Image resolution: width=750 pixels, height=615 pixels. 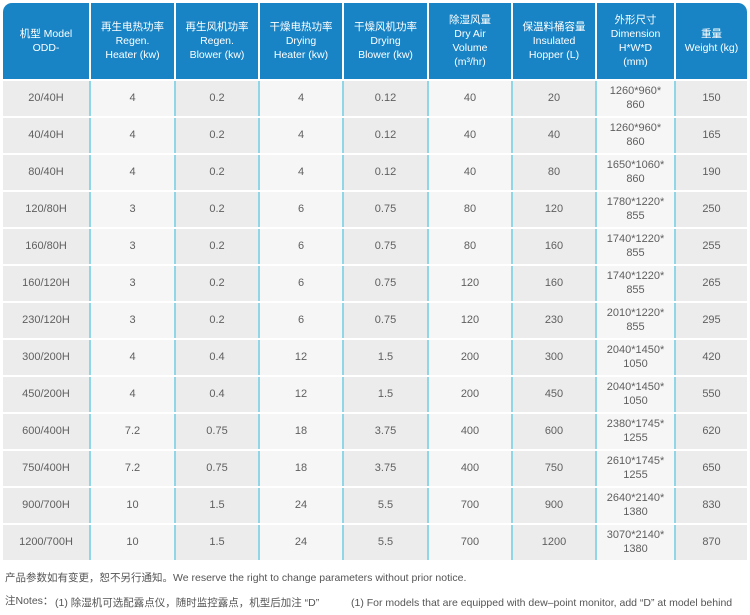 I want to click on table-cell: 230, so click(x=553, y=320).